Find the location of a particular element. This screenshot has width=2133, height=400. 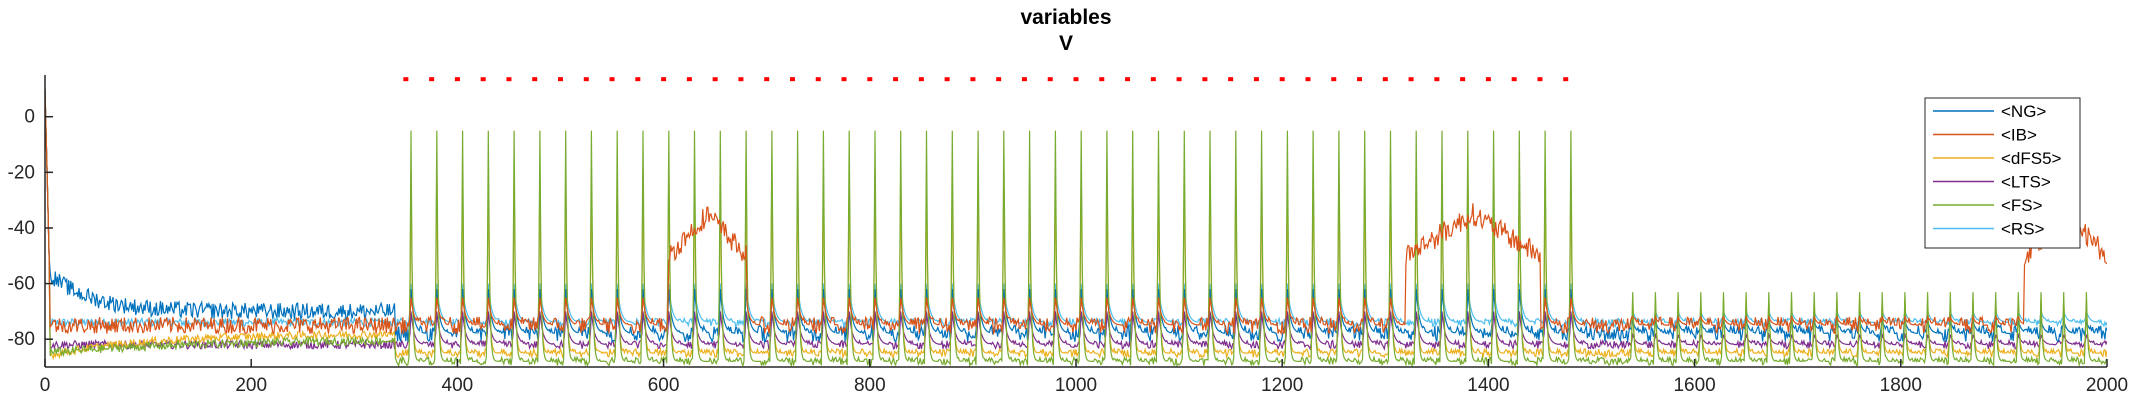

x-tick-label: 1400 is located at coordinates (1488, 385).